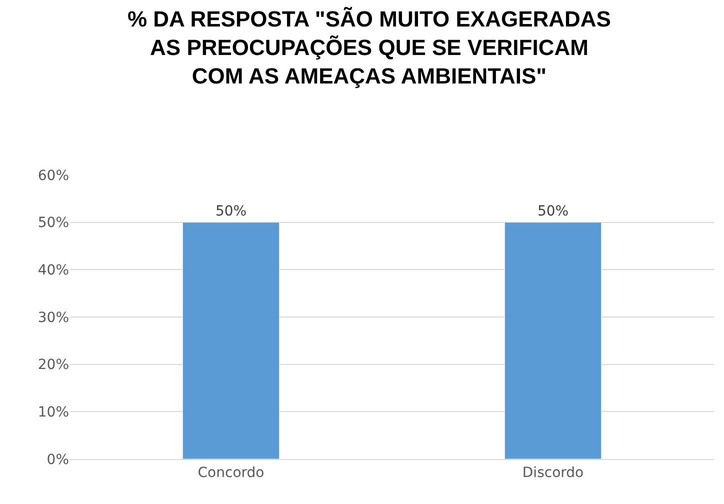  What do you see at coordinates (53, 176) in the screenshot?
I see `y-tick-label: 60%` at bounding box center [53, 176].